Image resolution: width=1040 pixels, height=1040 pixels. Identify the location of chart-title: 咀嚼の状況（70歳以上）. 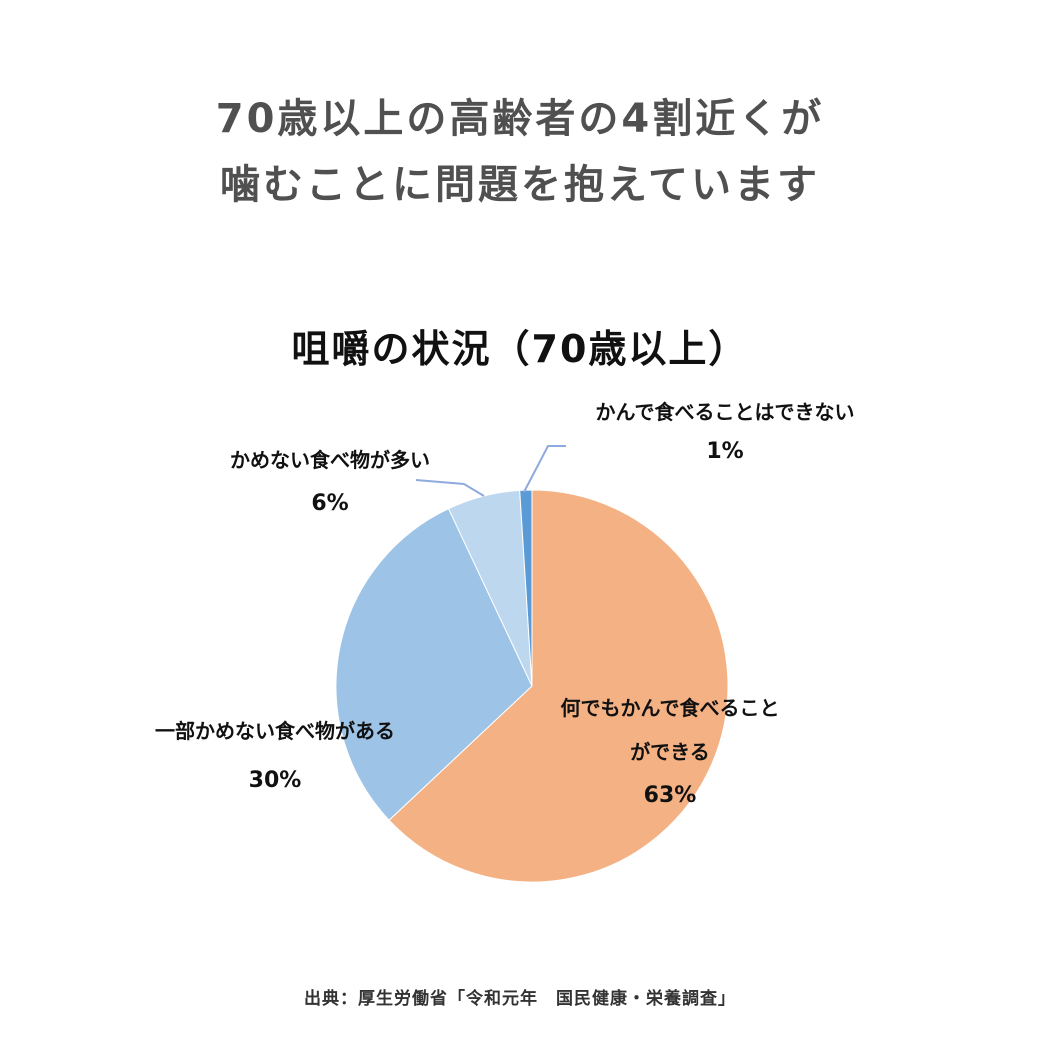
(520, 349).